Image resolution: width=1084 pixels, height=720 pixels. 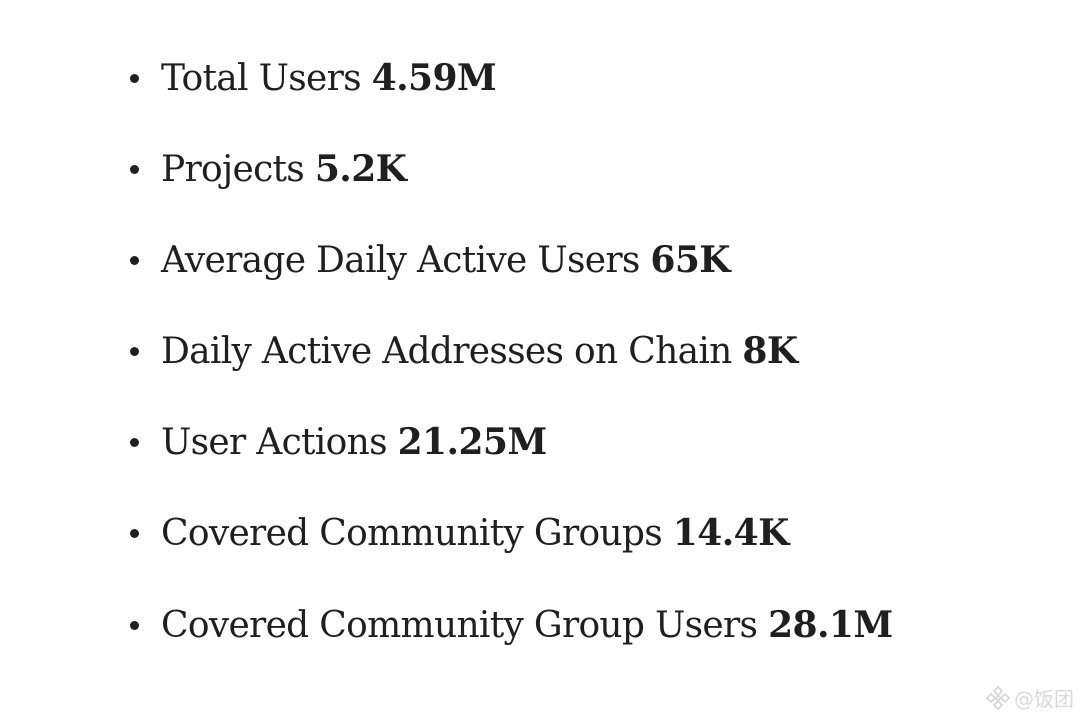 I want to click on stat-text: Total Users 4.59M, so click(x=329, y=78).